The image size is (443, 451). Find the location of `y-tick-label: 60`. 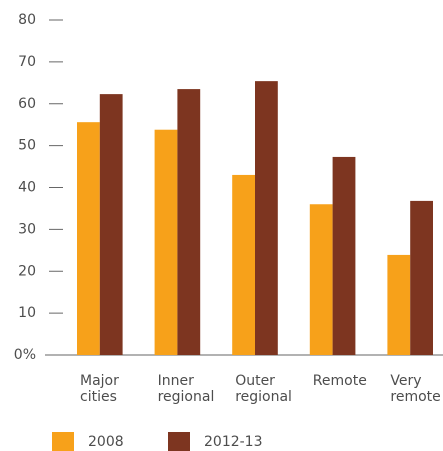

y-tick-label: 60 is located at coordinates (27, 104).